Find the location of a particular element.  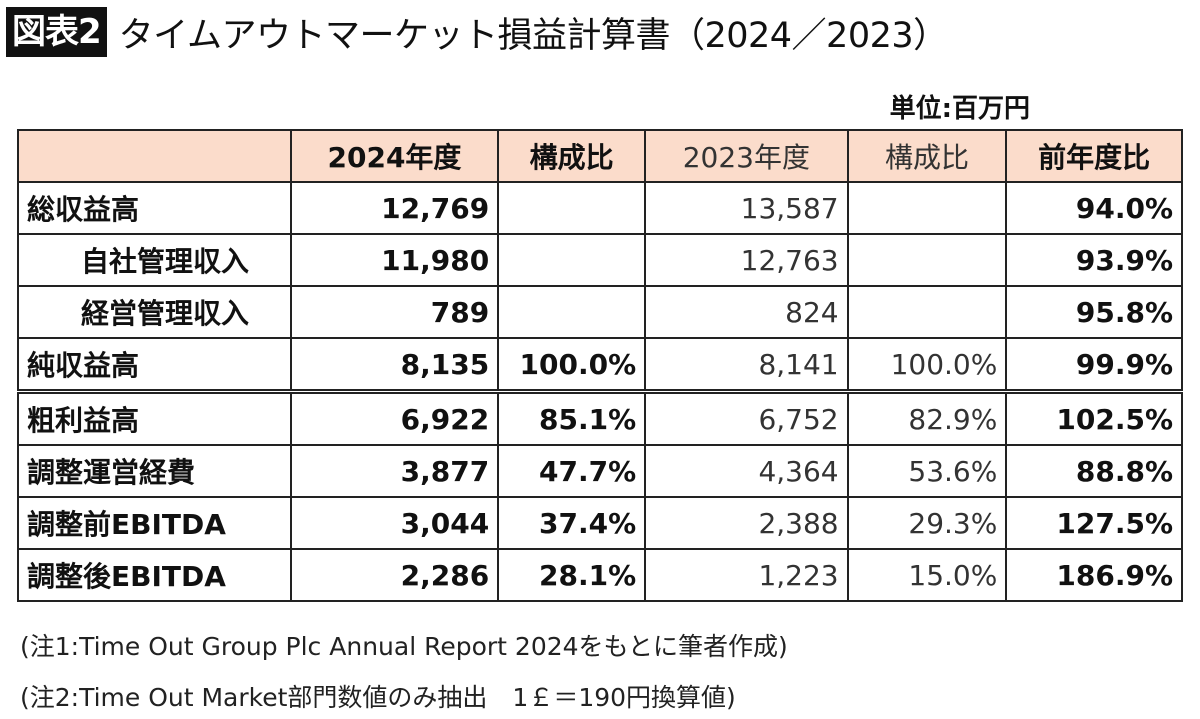

table-row: 総収益高 12,769 13,587 94.0% is located at coordinates (600, 208).